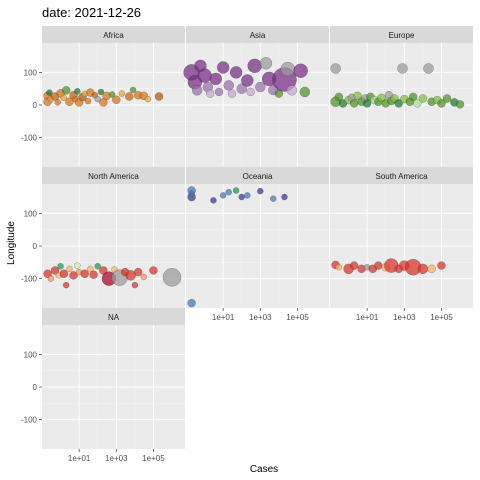 The image size is (480, 480). I want to click on facet-panel: Asia, so click(256, 96).